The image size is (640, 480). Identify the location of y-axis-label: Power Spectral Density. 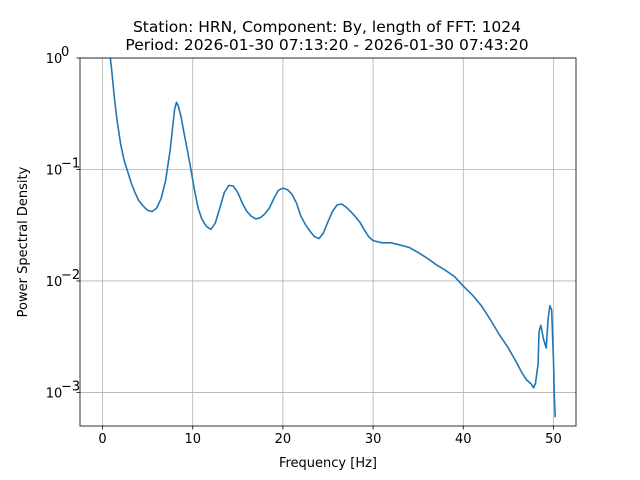
(23, 241).